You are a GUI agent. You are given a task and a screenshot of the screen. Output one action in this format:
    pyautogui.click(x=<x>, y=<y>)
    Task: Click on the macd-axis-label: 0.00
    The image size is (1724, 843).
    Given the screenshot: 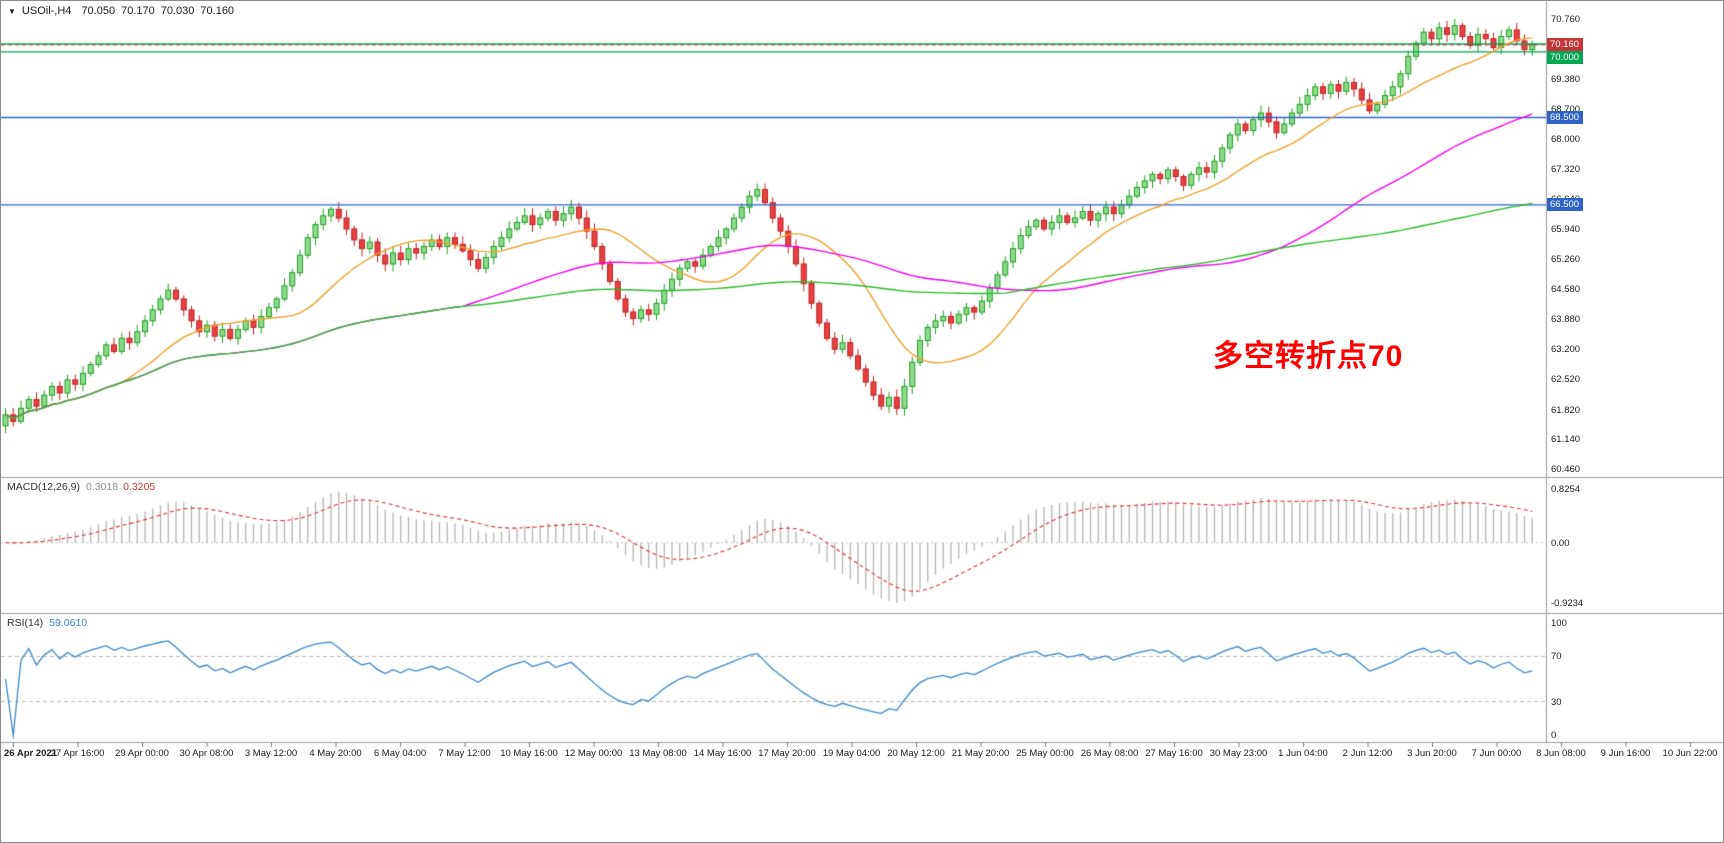 What is the action you would take?
    pyautogui.click(x=1560, y=543)
    